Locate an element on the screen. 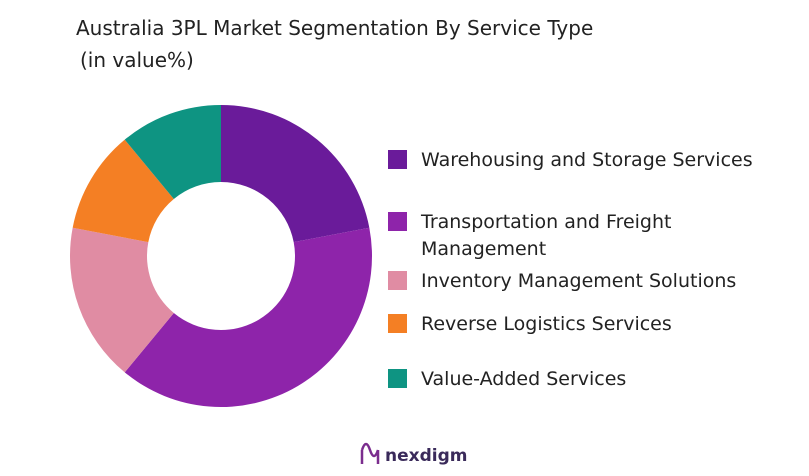 The height and width of the screenshot is (476, 809). brand-logo is located at coordinates (370, 453).